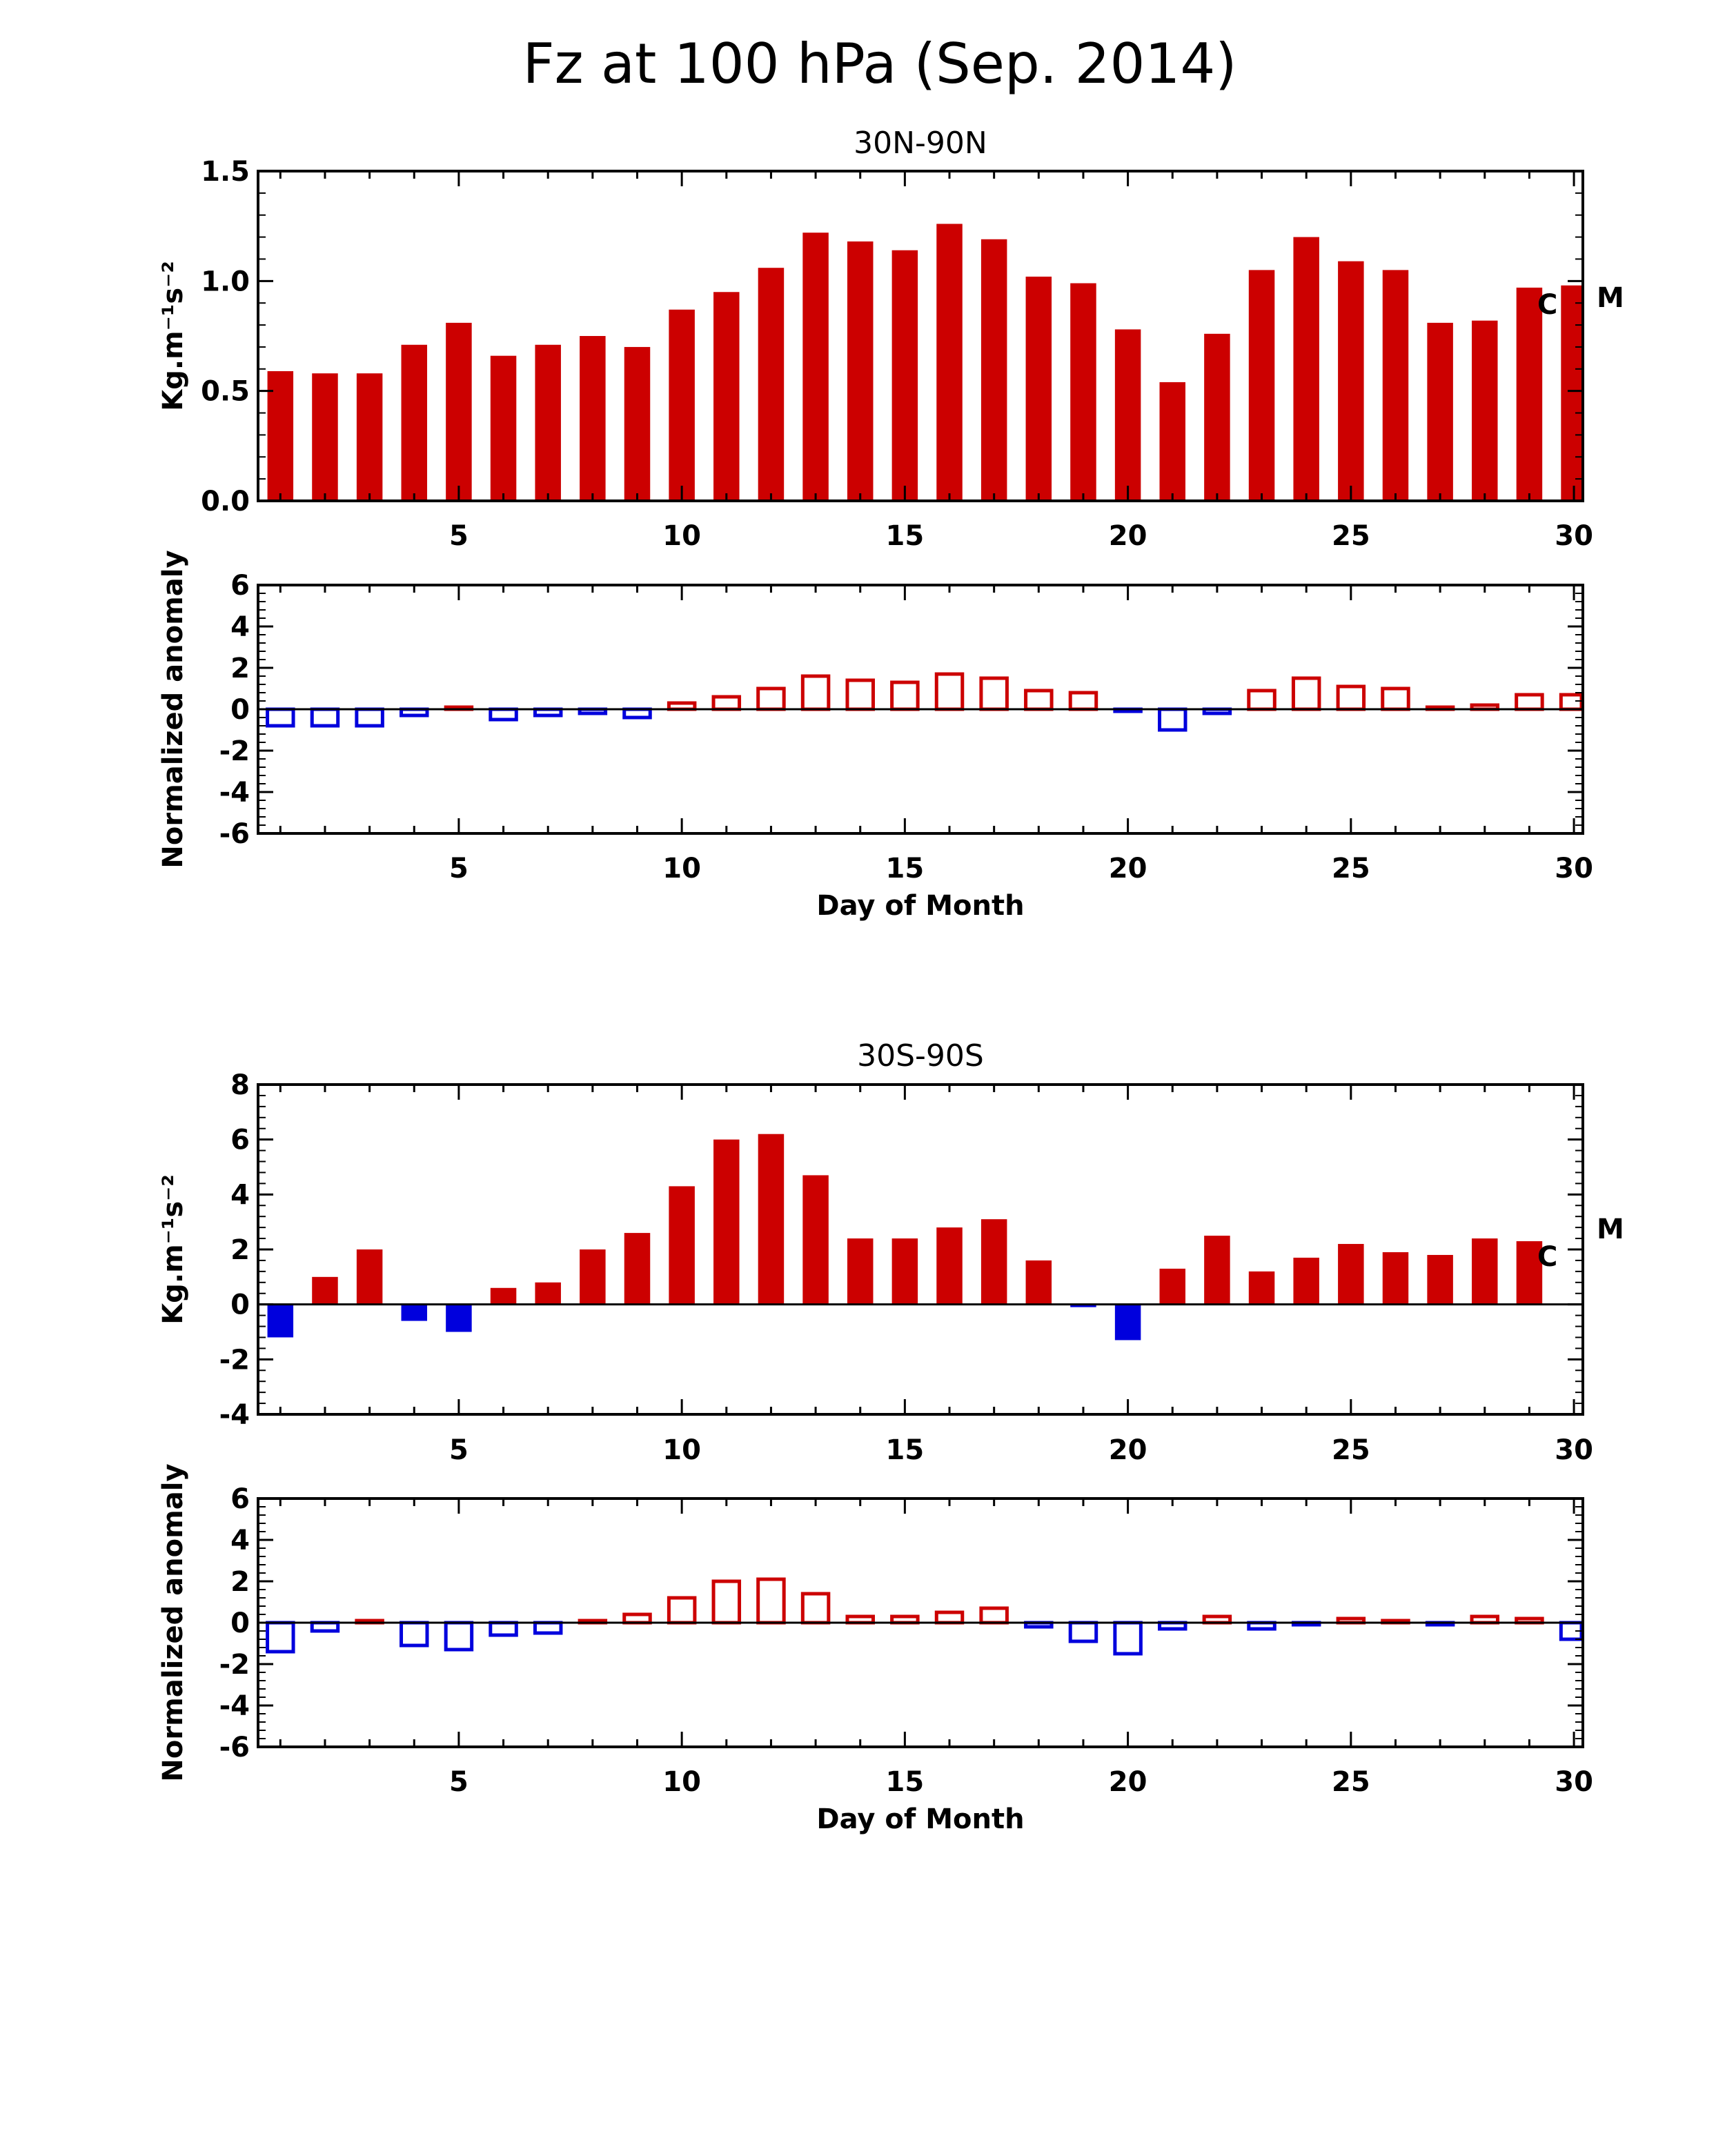 The image size is (1725, 2156). I want to click on x-tick-label: 20, so click(1128, 1782).